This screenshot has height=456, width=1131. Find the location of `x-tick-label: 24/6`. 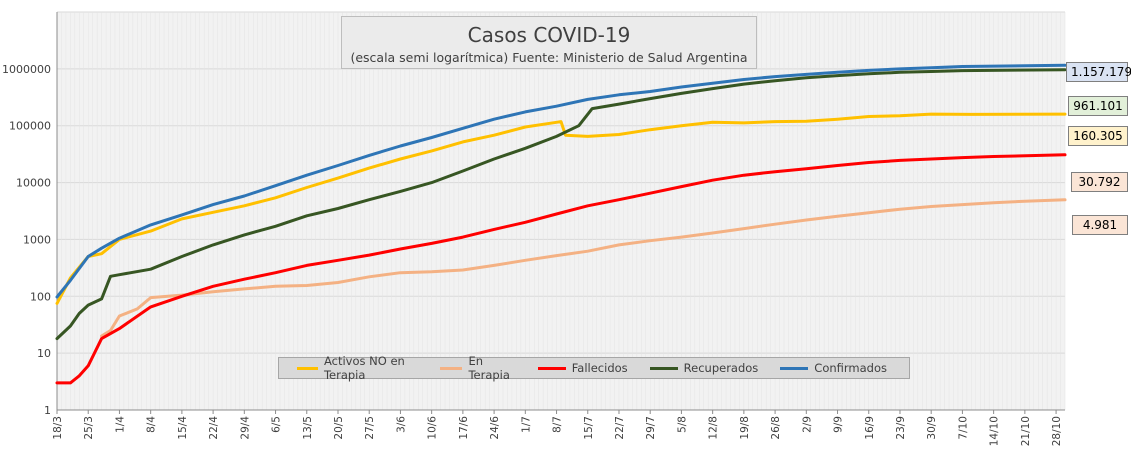

x-tick-label: 24/6 is located at coordinates (495, 428).